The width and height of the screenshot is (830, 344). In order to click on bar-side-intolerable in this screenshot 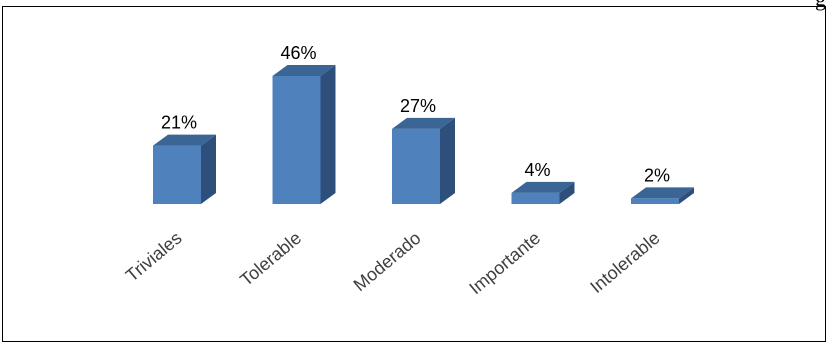, I will do `click(686, 195)`.